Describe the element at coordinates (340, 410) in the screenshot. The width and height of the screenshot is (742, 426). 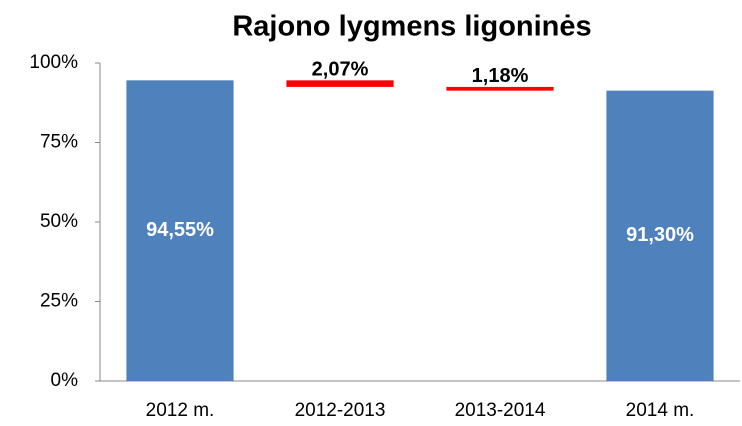
I see `x-tick-label: 2012-2013` at that location.